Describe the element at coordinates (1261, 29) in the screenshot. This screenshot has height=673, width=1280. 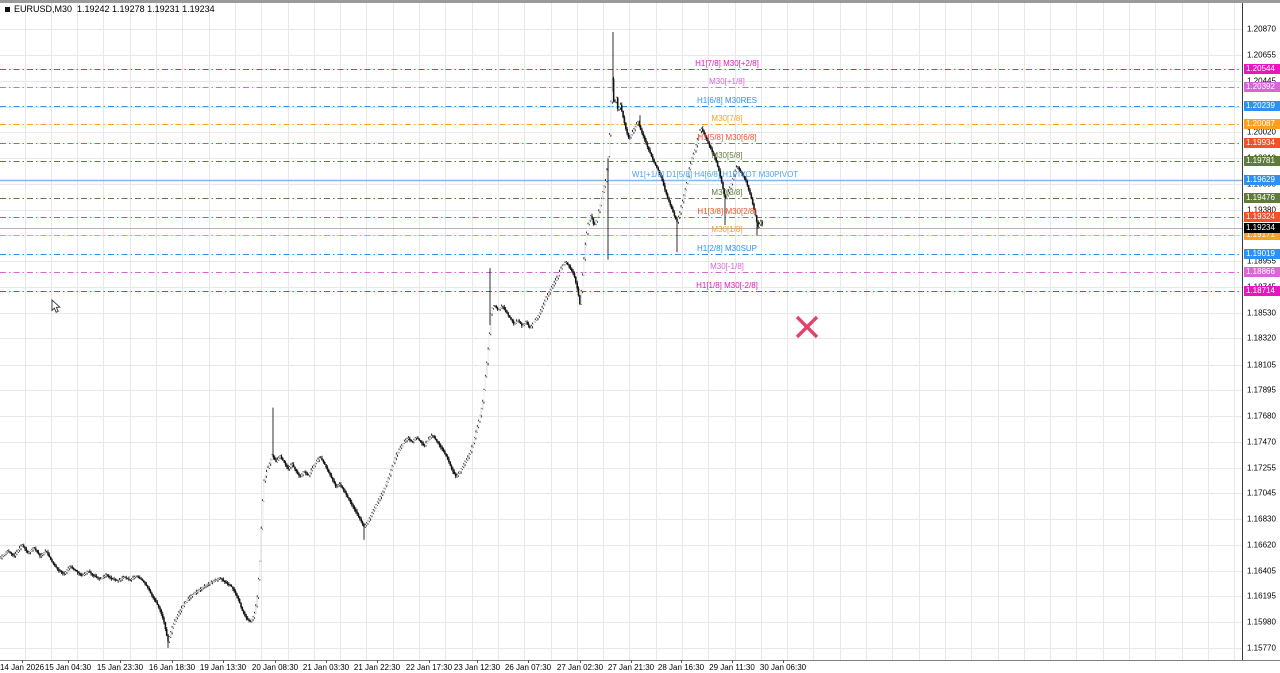
I see `price-axis-tick: 1.20870` at that location.